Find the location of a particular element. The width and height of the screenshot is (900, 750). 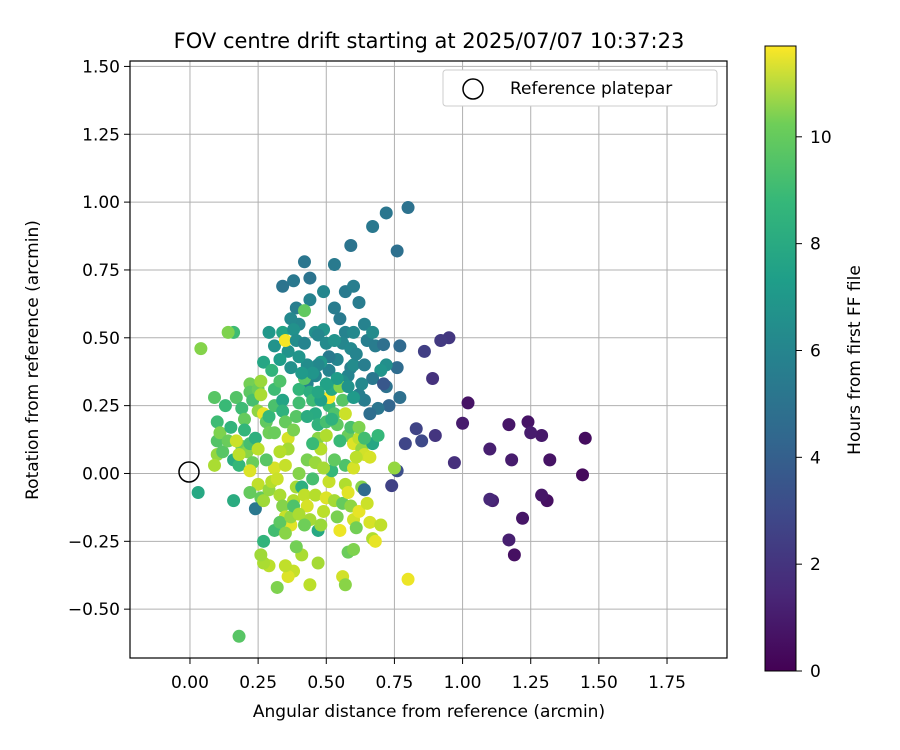

y-axis-label: Rotation from reference (arcmin) is located at coordinates (33, 360).